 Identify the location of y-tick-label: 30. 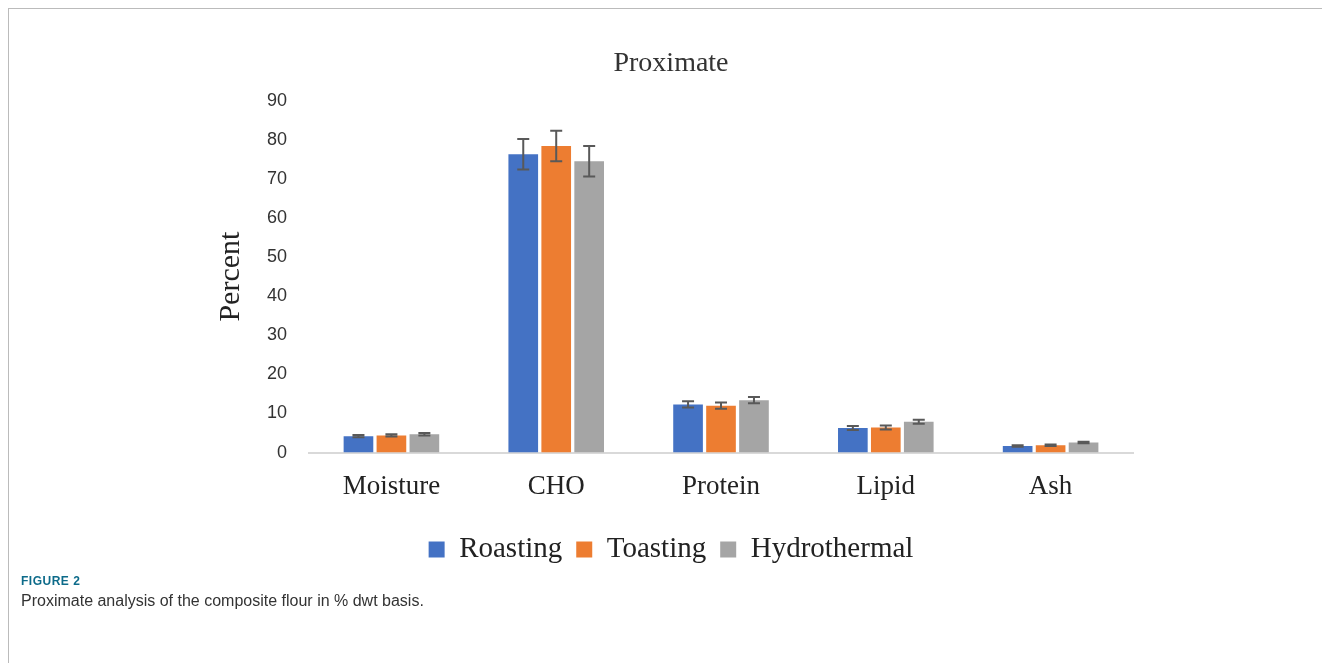
(277, 334).